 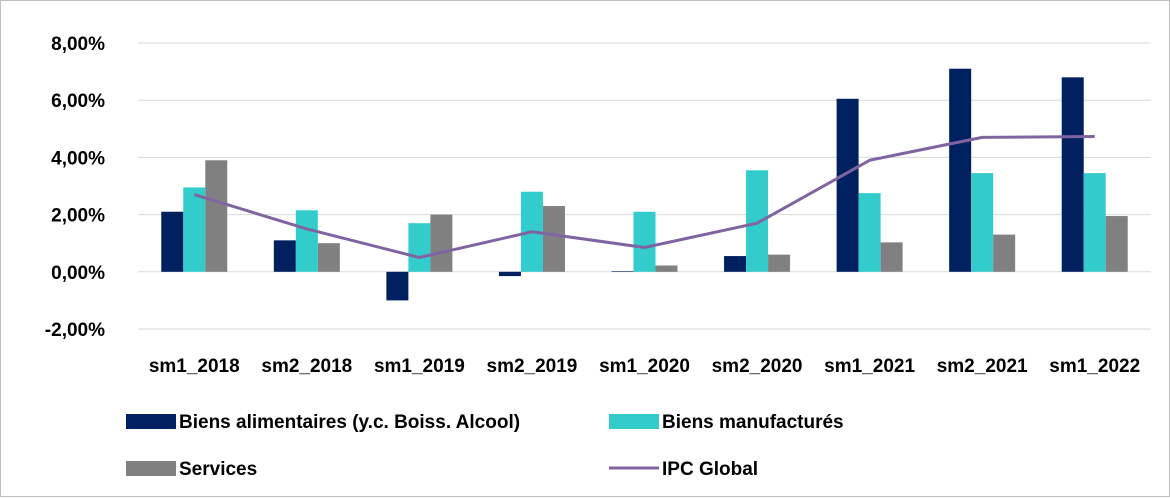 I want to click on x-tick-label: sm1_2022, so click(x=1094, y=366).